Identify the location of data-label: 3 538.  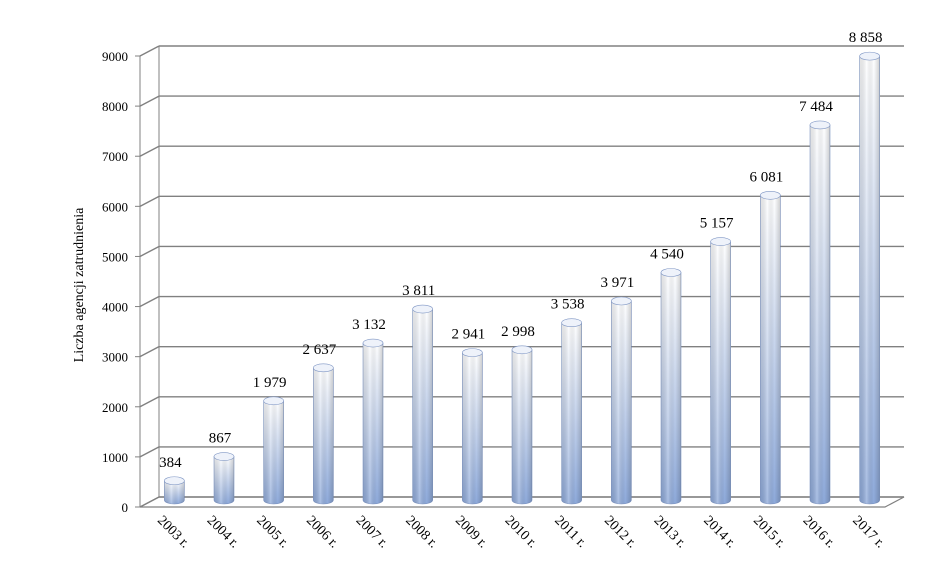
(568, 305).